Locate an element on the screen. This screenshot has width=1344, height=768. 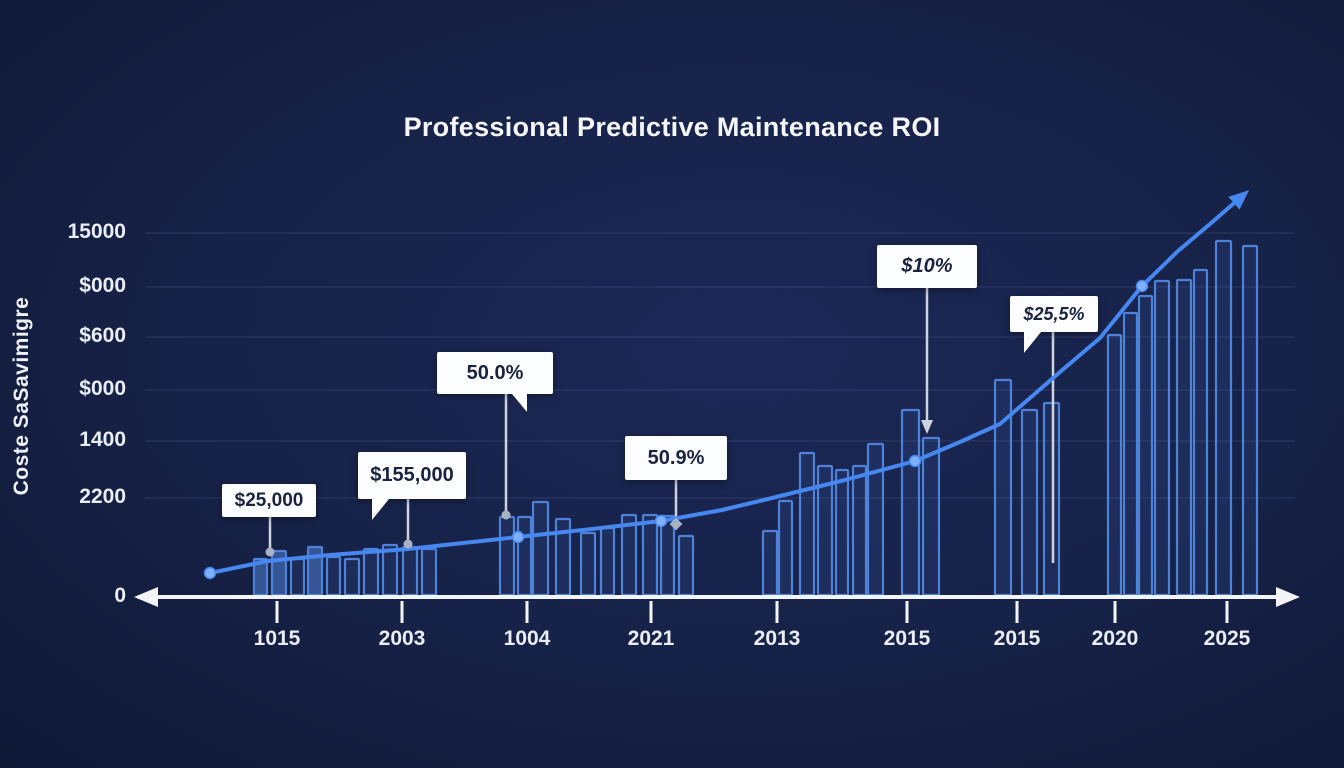
y-axis-tick-label: 2200 is located at coordinates (102, 496).